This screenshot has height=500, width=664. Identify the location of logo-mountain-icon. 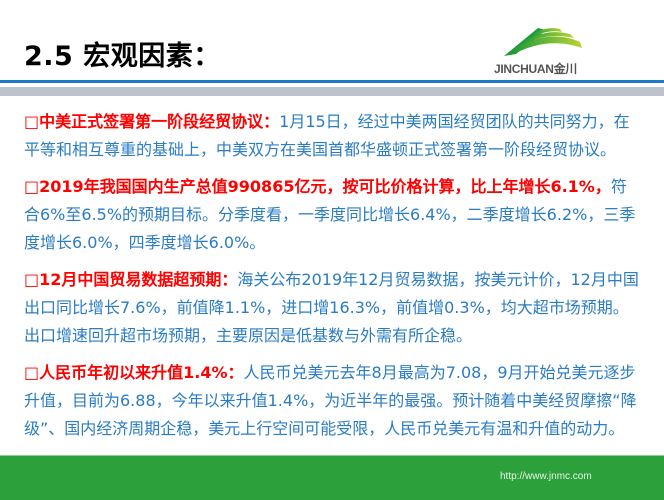
(543, 42).